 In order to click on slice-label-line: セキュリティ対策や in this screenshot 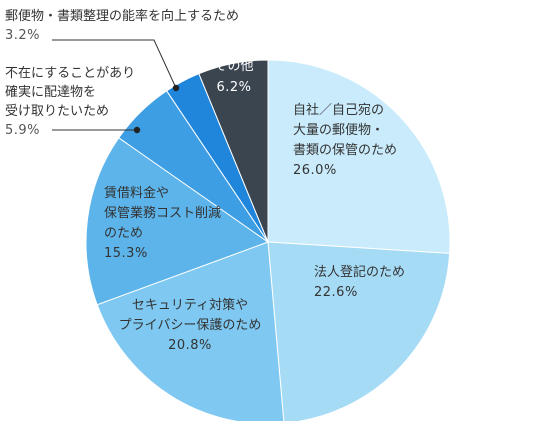, I will do `click(190, 305)`.